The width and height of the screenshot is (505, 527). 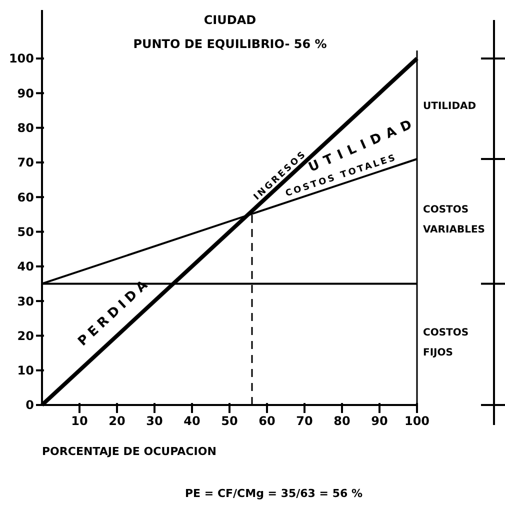 What do you see at coordinates (229, 421) in the screenshot?
I see `x-tick-label: 50` at bounding box center [229, 421].